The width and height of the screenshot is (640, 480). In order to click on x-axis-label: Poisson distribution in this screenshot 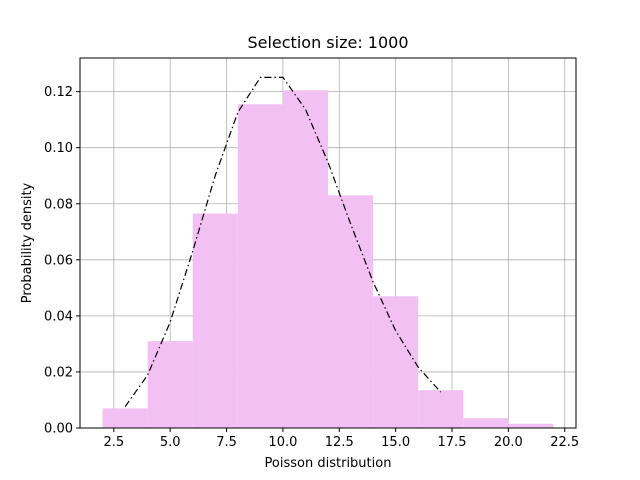, I will do `click(328, 463)`.